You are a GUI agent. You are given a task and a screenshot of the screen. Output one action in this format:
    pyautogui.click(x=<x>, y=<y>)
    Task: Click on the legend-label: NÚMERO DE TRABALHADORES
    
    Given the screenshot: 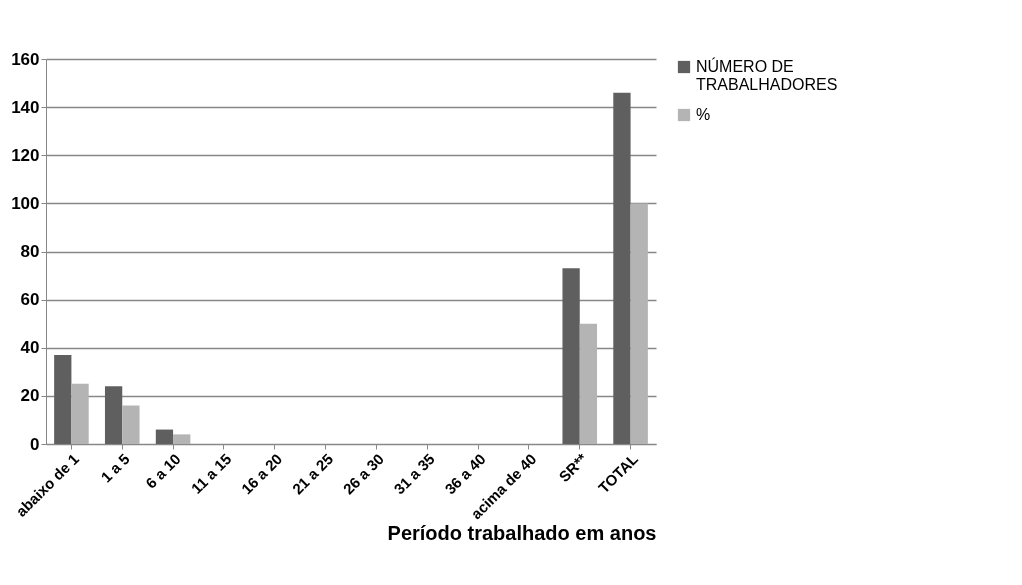 What is the action you would take?
    pyautogui.click(x=767, y=75)
    